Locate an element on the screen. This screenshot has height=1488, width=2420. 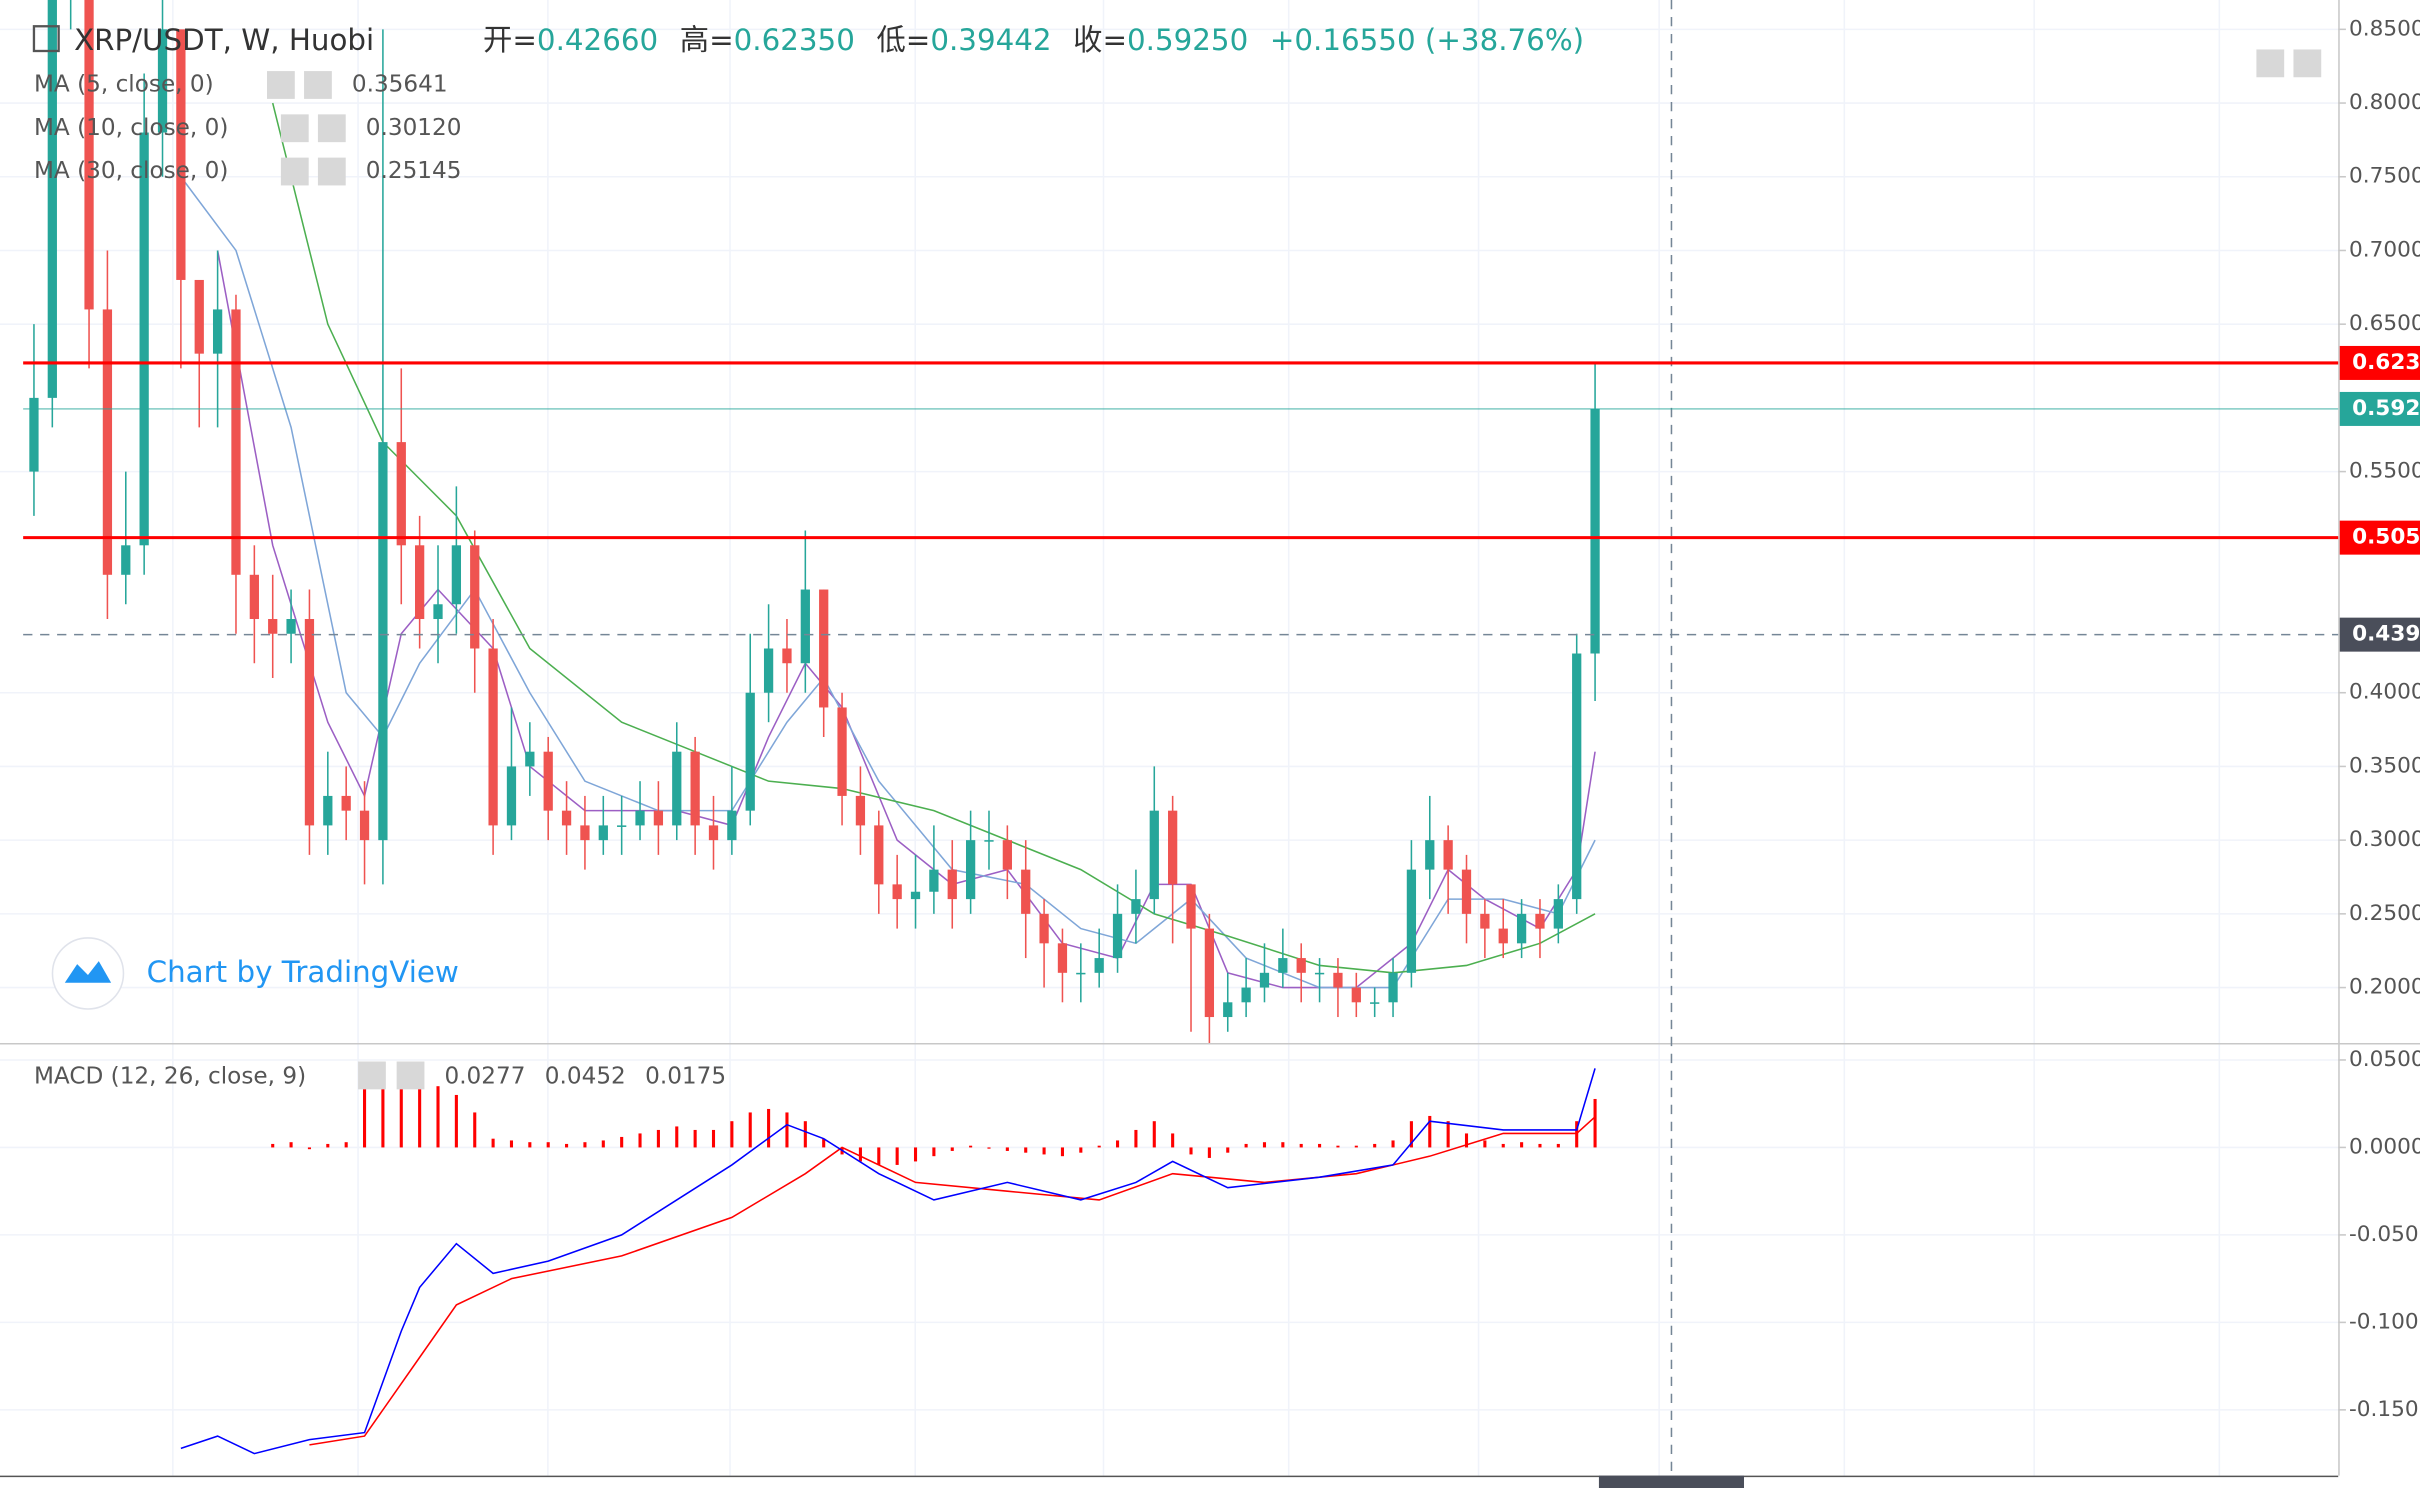
y-tick-label: 0.7000 is located at coordinates (2384, 249).